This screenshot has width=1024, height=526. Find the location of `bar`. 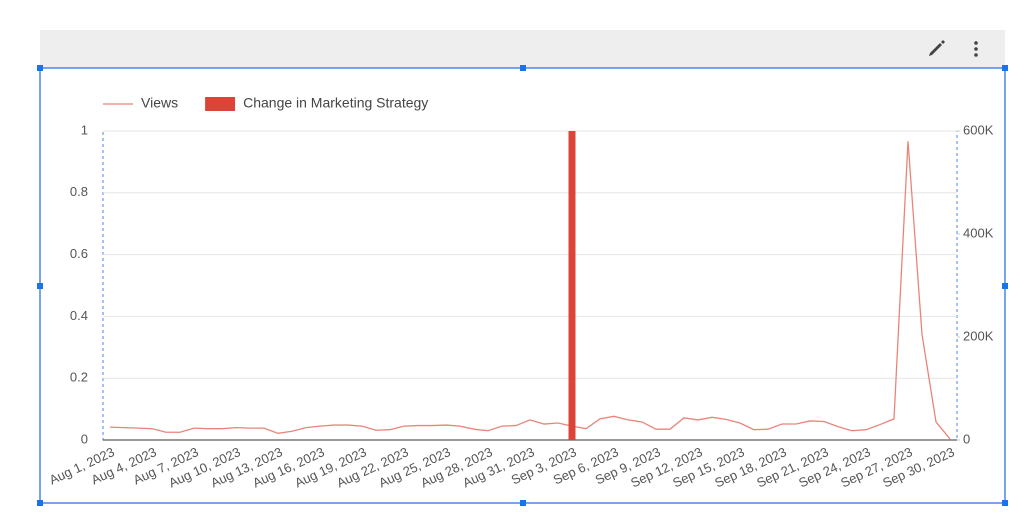

bar is located at coordinates (572, 285).